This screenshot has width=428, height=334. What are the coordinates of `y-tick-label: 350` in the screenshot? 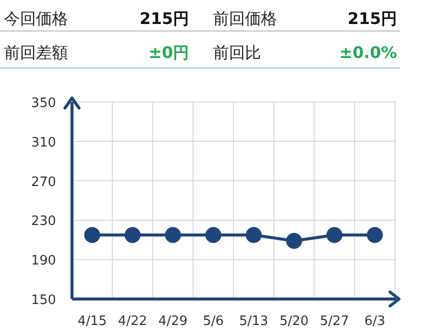 It's located at (43, 103).